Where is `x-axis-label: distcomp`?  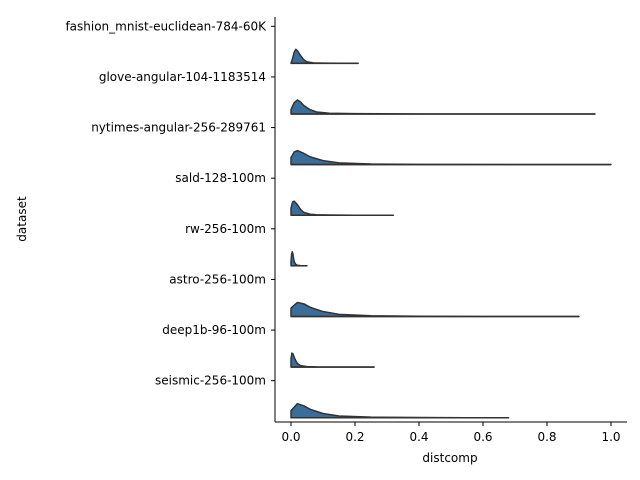
x-axis-label: distcomp is located at coordinates (449, 458).